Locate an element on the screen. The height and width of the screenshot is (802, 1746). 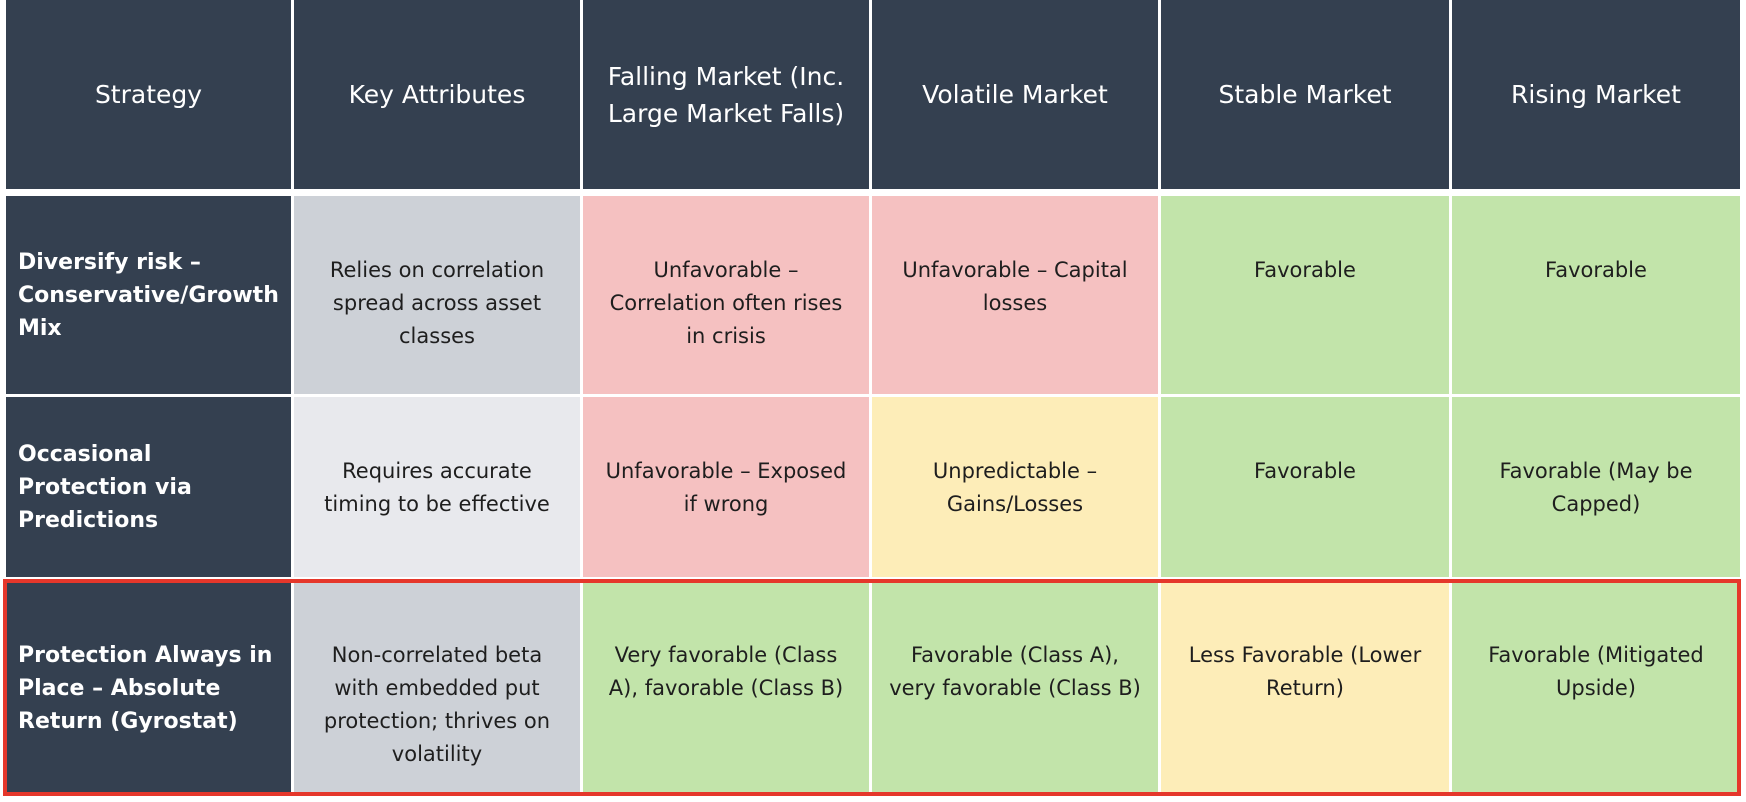
header-cell: Key Attributes is located at coordinates (437, 94).